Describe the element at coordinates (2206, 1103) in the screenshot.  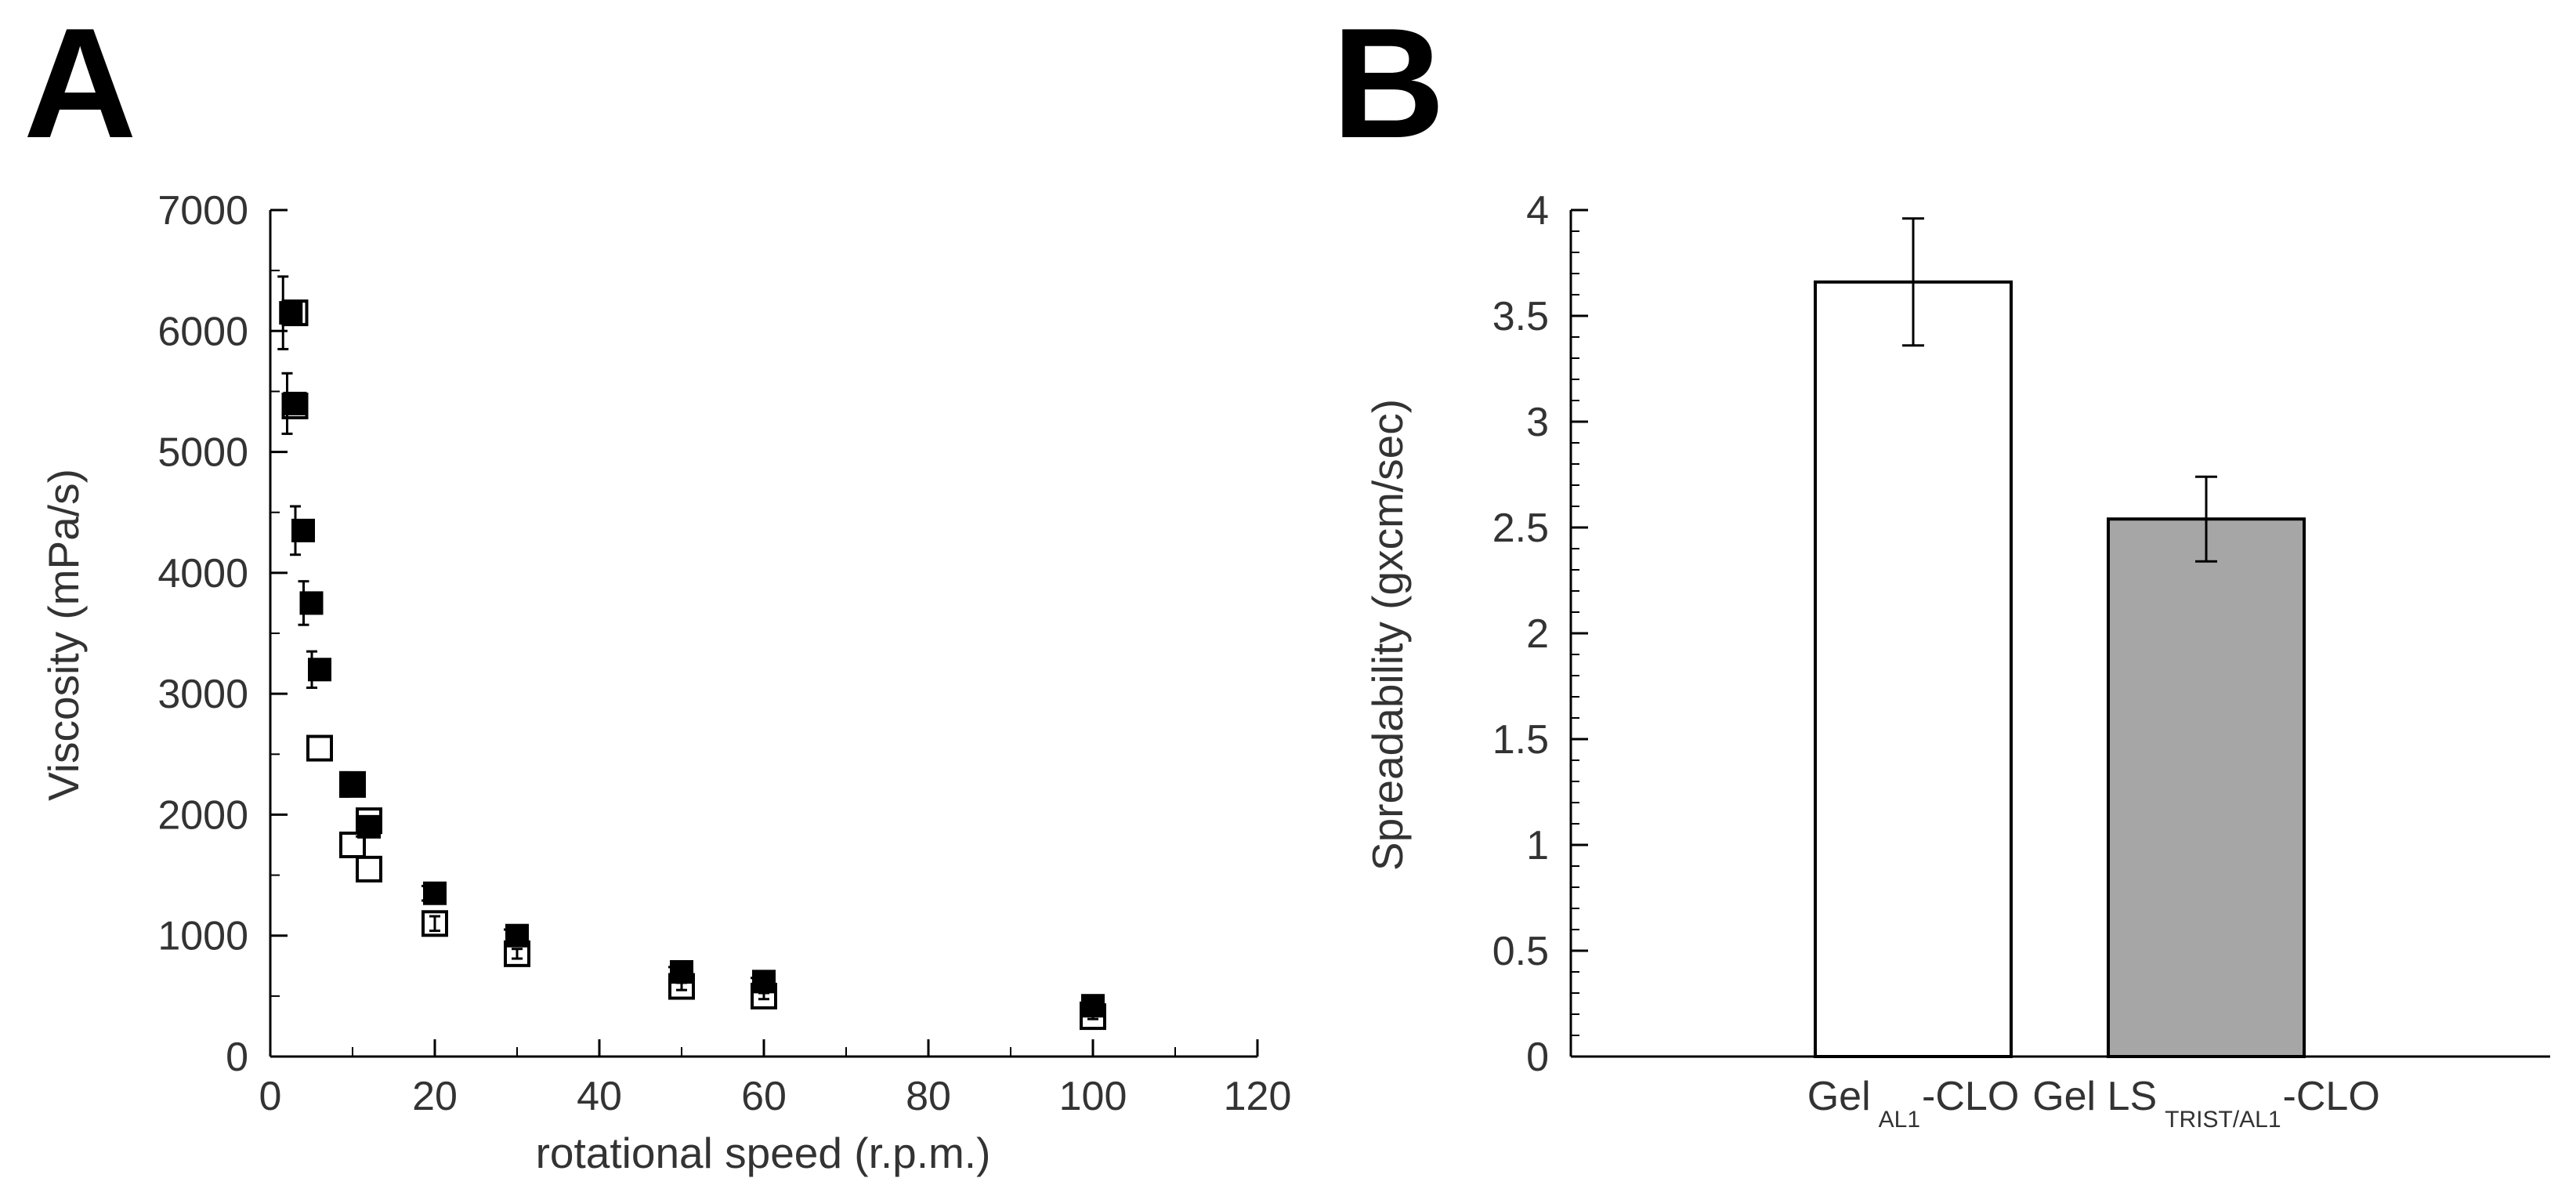
I see `panel-b-category-label: Gel LS TRIST/AL1-CLO` at that location.